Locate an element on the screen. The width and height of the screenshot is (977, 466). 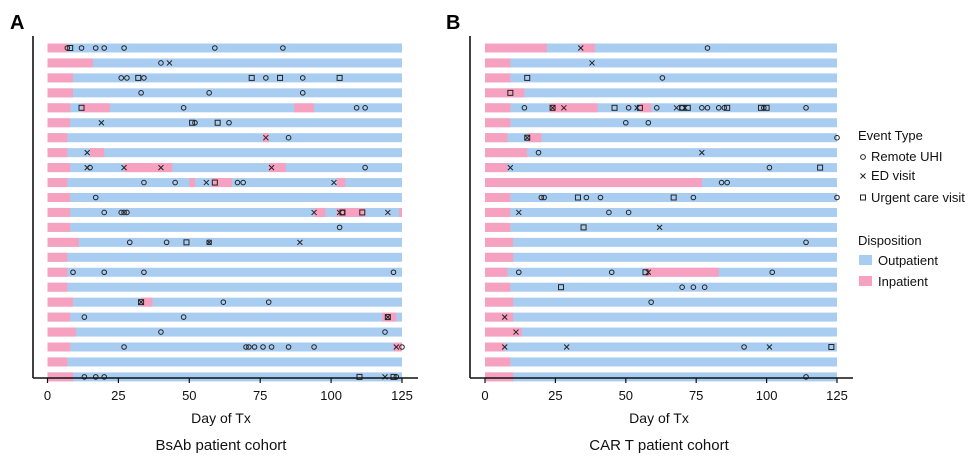
b-row-9-remote-uhi-marker is located at coordinates (769, 167).